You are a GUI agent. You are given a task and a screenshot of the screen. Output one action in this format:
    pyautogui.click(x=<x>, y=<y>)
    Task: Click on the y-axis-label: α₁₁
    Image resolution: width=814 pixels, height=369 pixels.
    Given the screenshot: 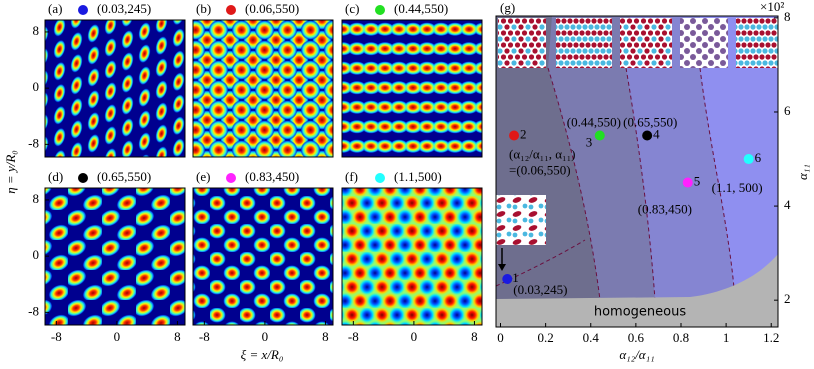 What is the action you would take?
    pyautogui.click(x=802, y=172)
    